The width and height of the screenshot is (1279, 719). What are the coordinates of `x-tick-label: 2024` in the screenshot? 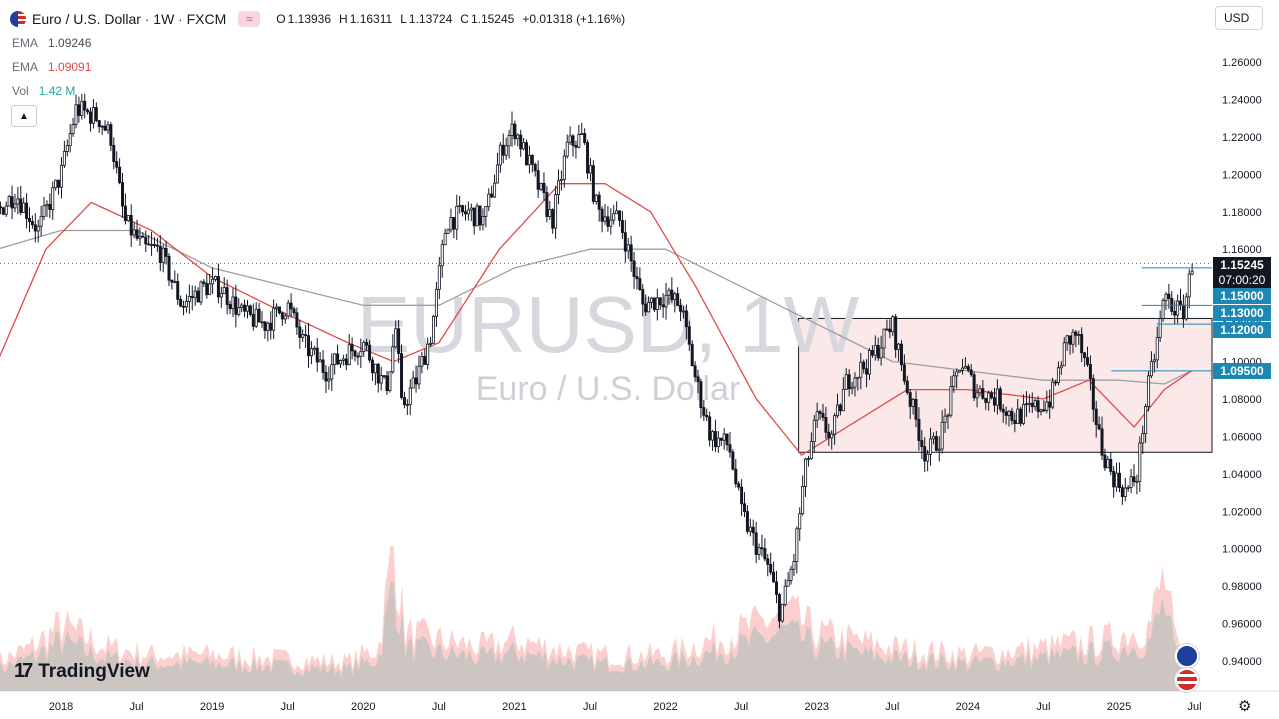 It's located at (968, 707).